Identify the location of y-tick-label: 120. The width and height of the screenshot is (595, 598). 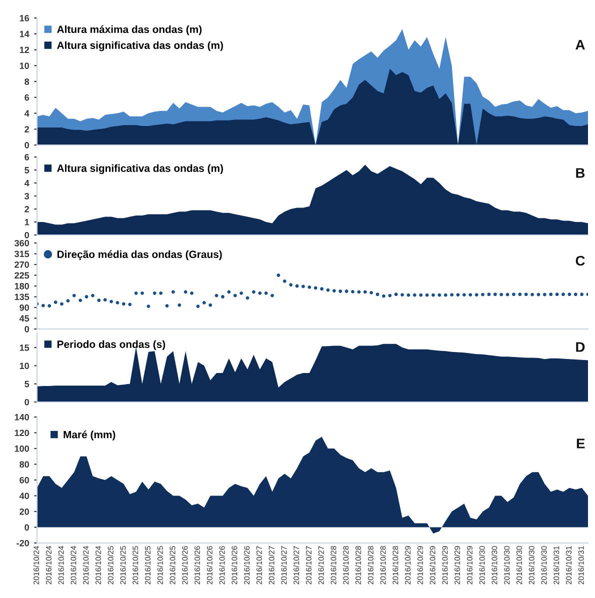
(21, 433).